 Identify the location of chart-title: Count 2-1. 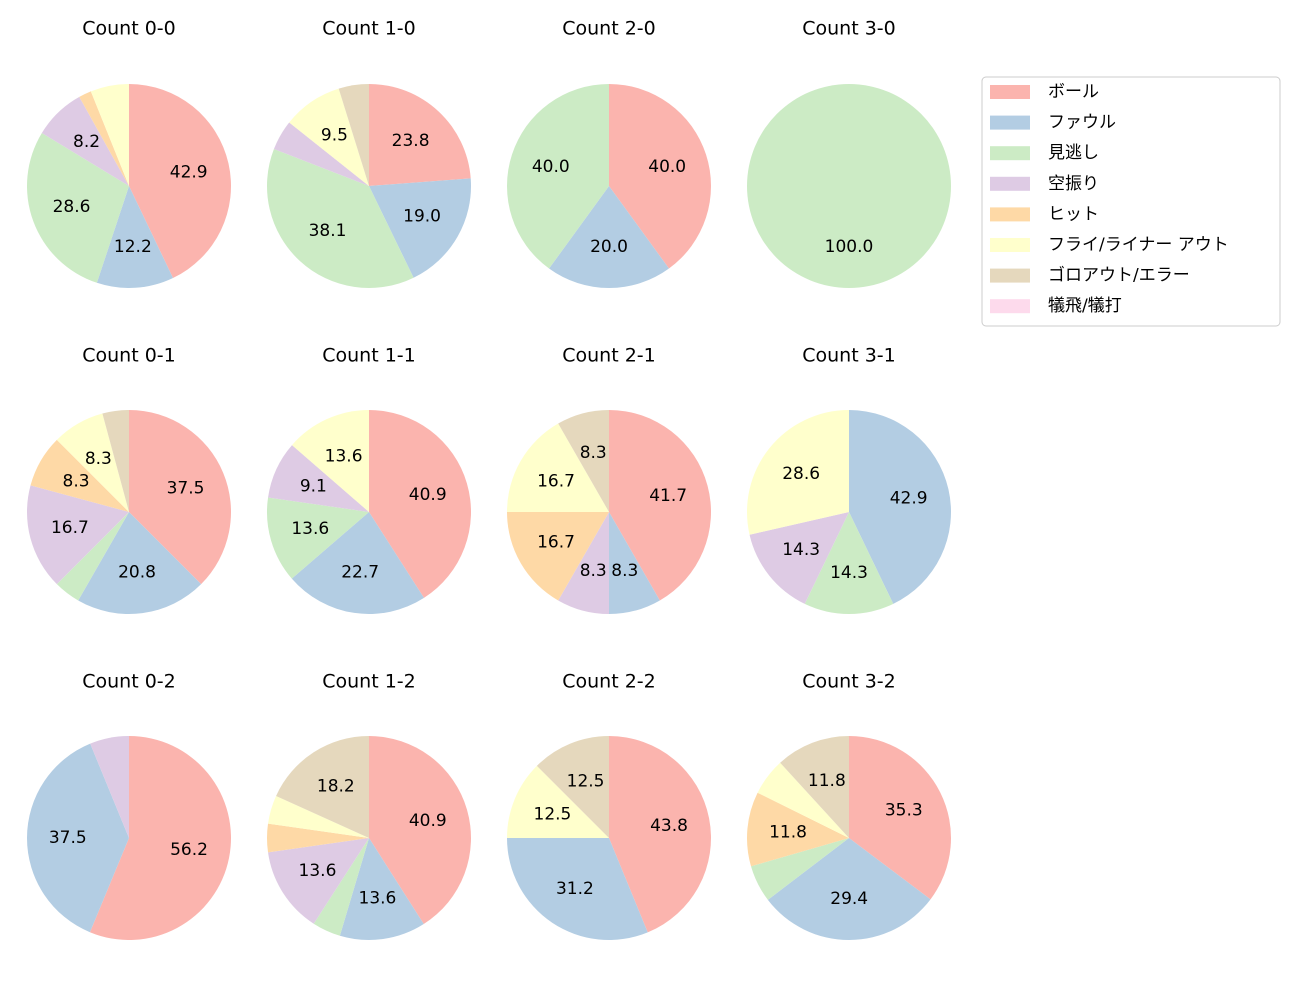
(609, 356).